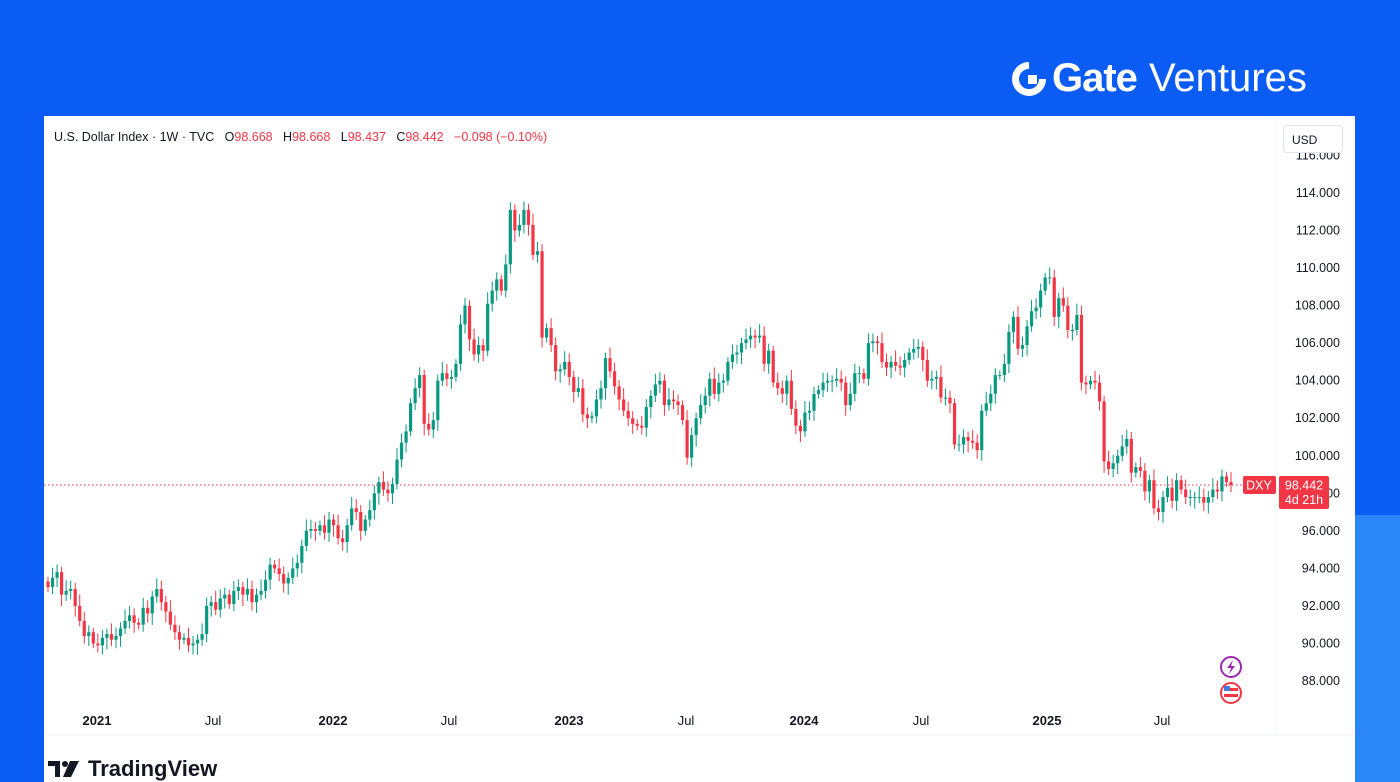 Image resolution: width=1400 pixels, height=782 pixels. Describe the element at coordinates (805, 720) in the screenshot. I see `time-tick-label: 2024` at that location.